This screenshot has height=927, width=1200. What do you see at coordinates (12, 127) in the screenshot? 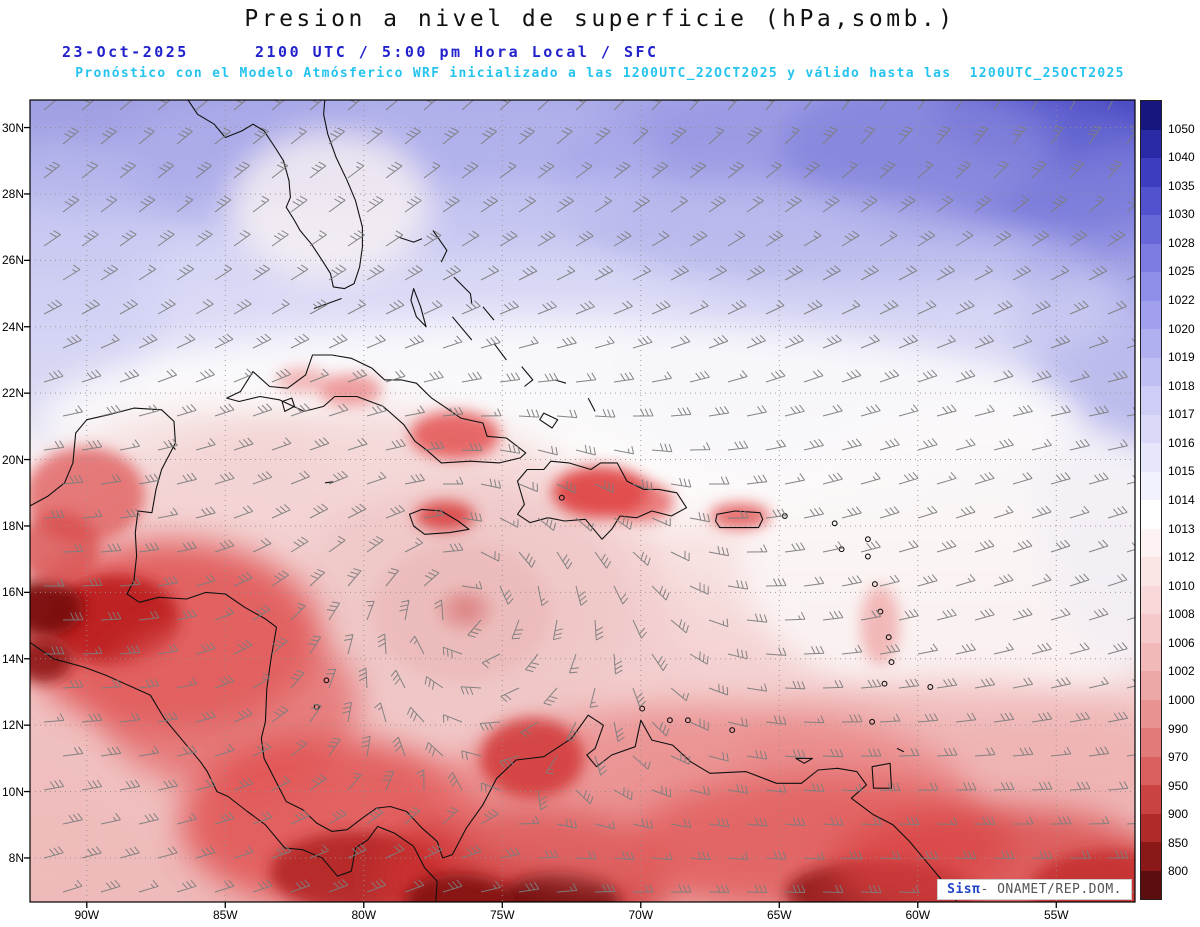
I see `lat-label: 30N` at bounding box center [12, 127].